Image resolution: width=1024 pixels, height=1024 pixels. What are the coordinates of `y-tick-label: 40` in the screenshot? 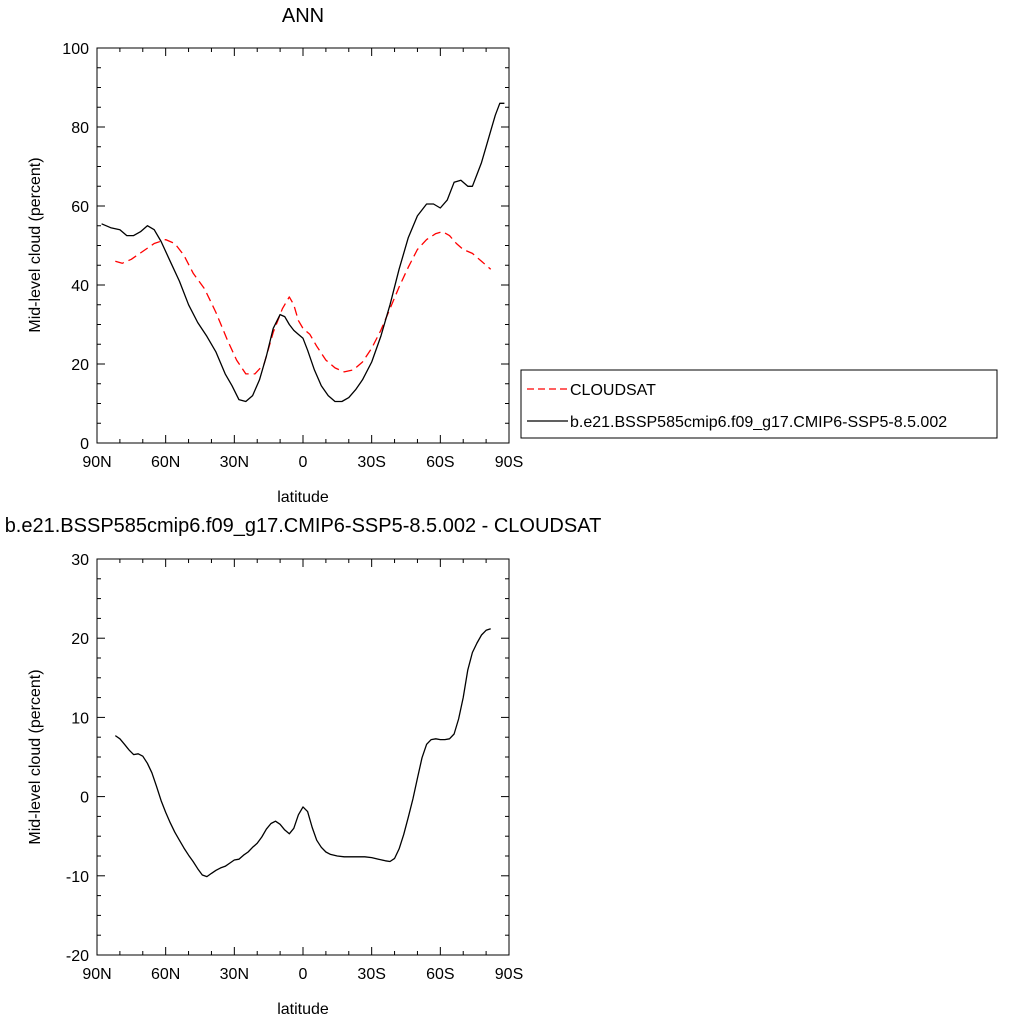 It's located at (80, 286).